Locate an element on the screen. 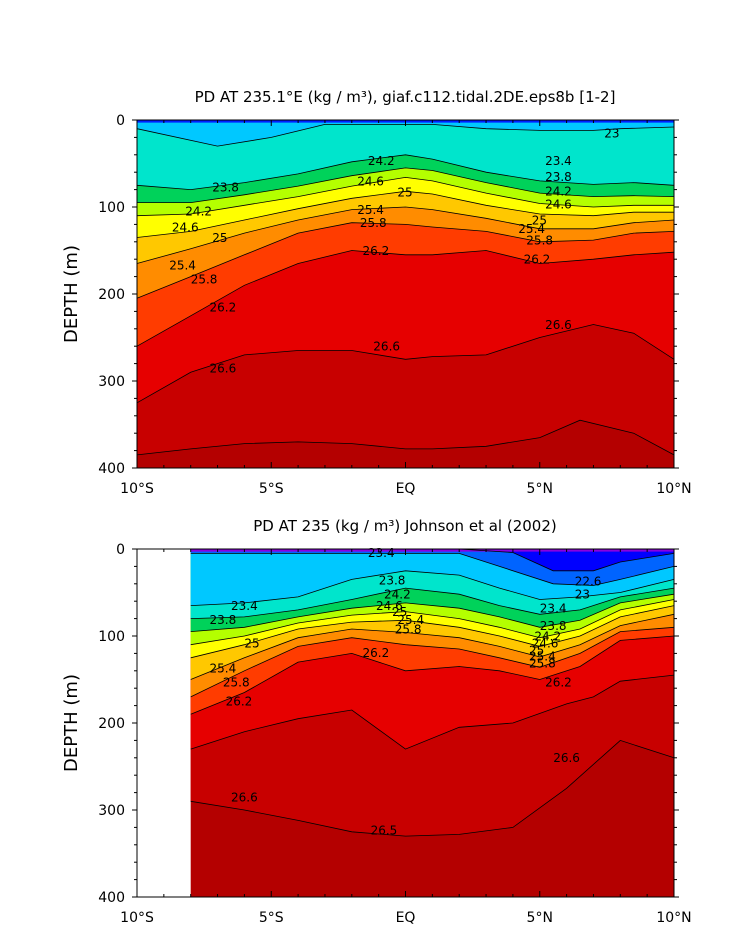 This screenshot has height=945, width=733. x-tick-label: EQ is located at coordinates (406, 489).